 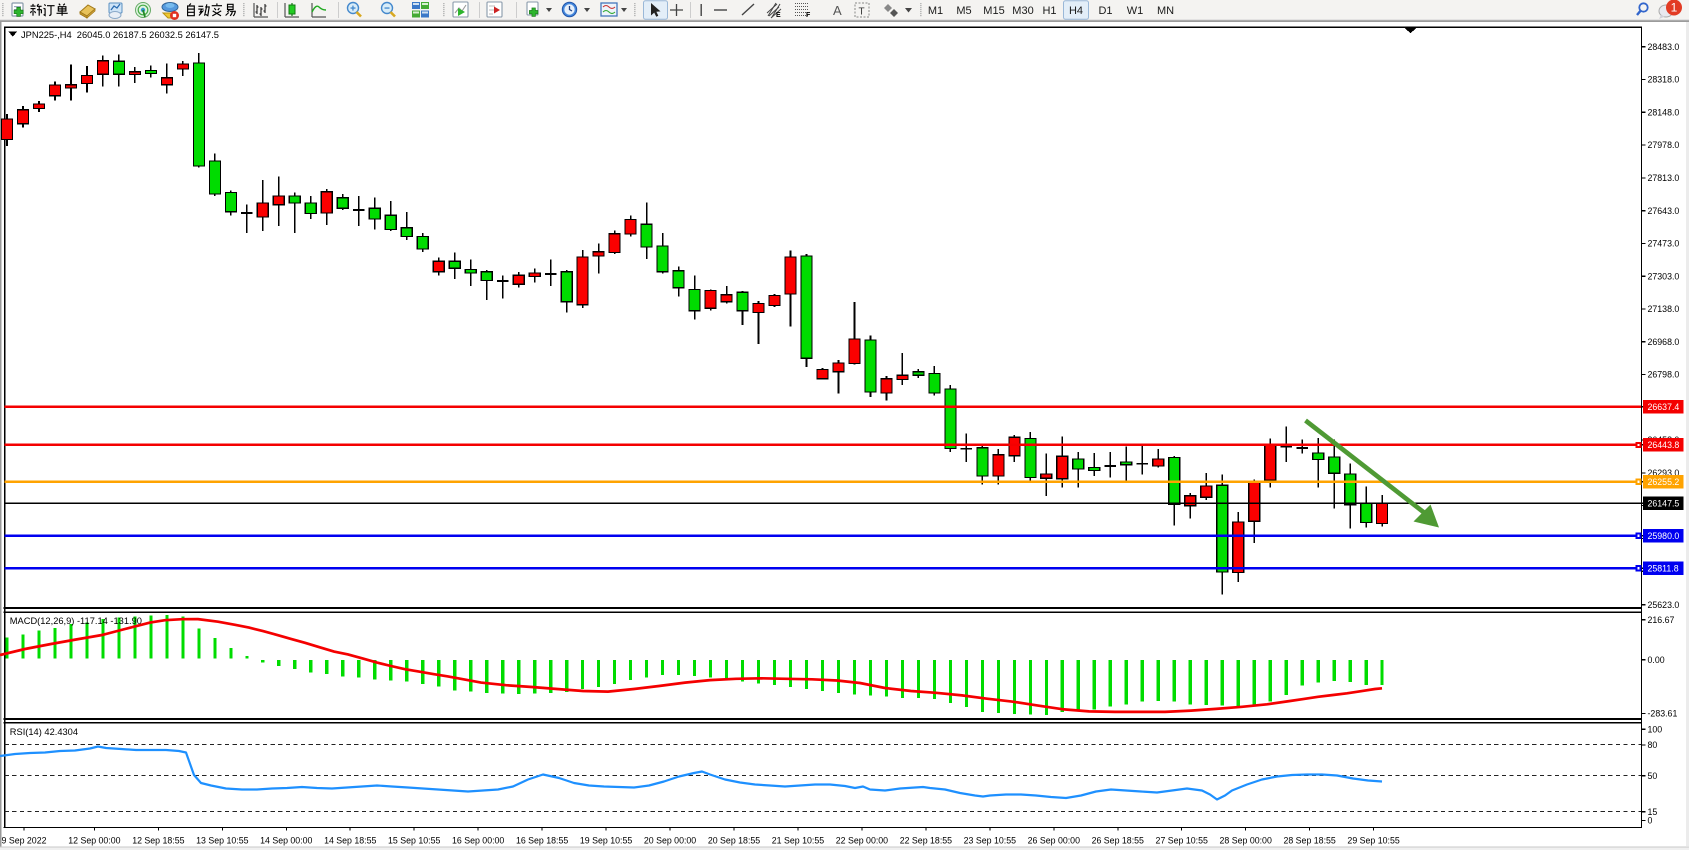 What do you see at coordinates (670, 840) in the screenshot?
I see `svg-text: 20 Sep 00:00` at bounding box center [670, 840].